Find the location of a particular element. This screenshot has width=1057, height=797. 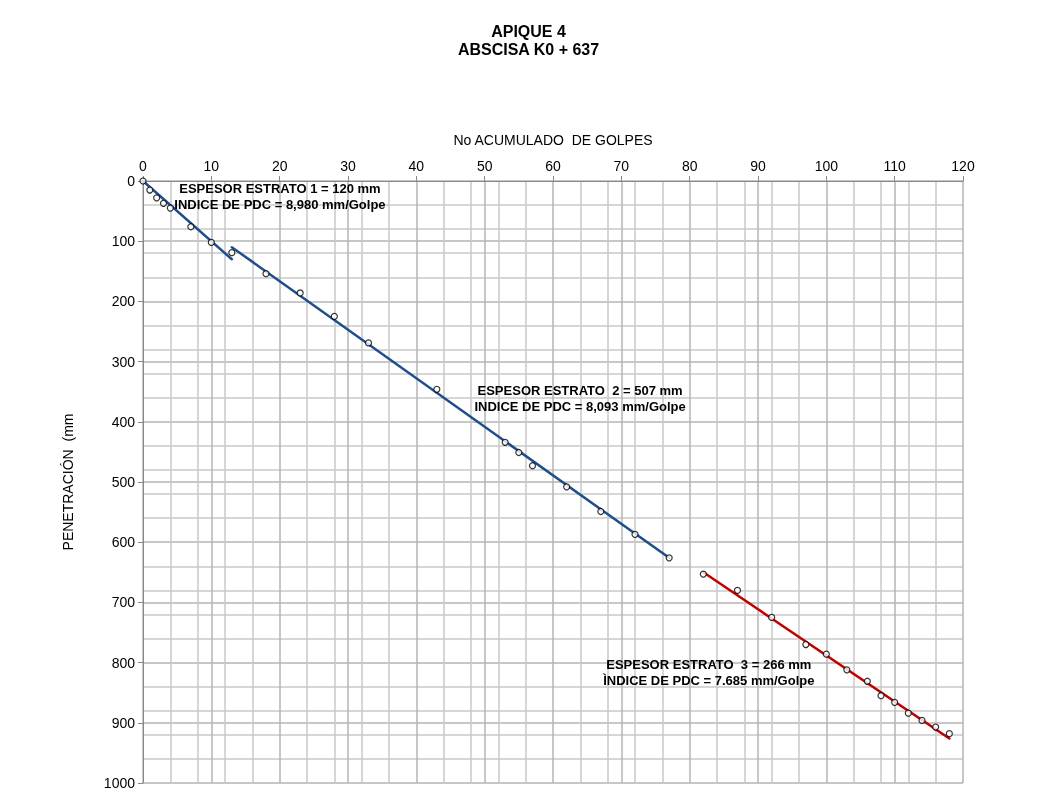

annotation: ESPESOR ESTRATO 1 = 120 mm INDICE DE PDC = 8,980 mm/Golpe is located at coordinates (280, 196).